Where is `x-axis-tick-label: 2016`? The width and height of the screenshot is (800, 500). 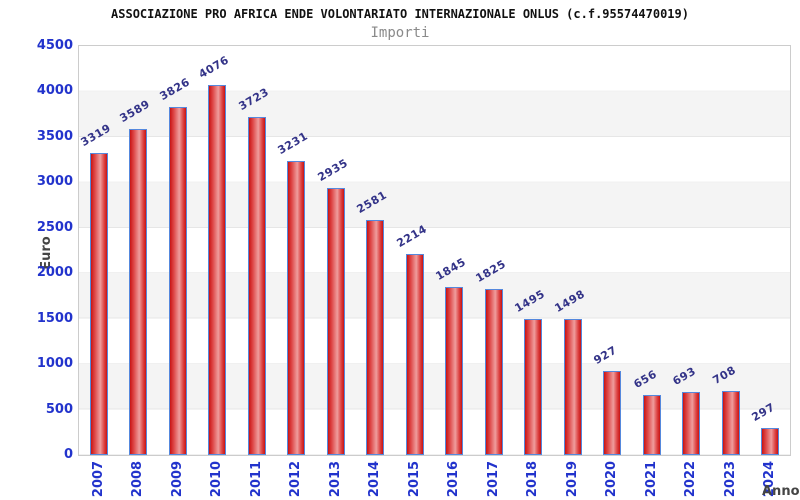 x-axis-tick-label: 2016 is located at coordinates (454, 479).